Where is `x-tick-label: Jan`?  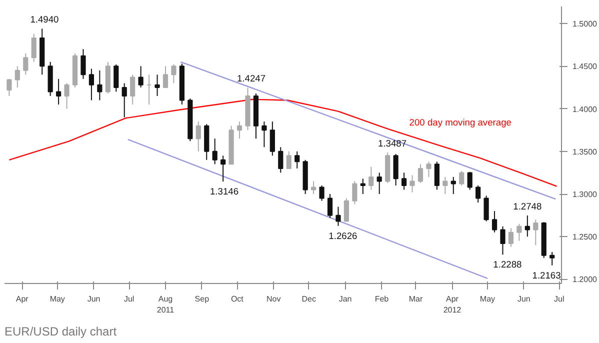
x-tick-label: Jan is located at coordinates (345, 299).